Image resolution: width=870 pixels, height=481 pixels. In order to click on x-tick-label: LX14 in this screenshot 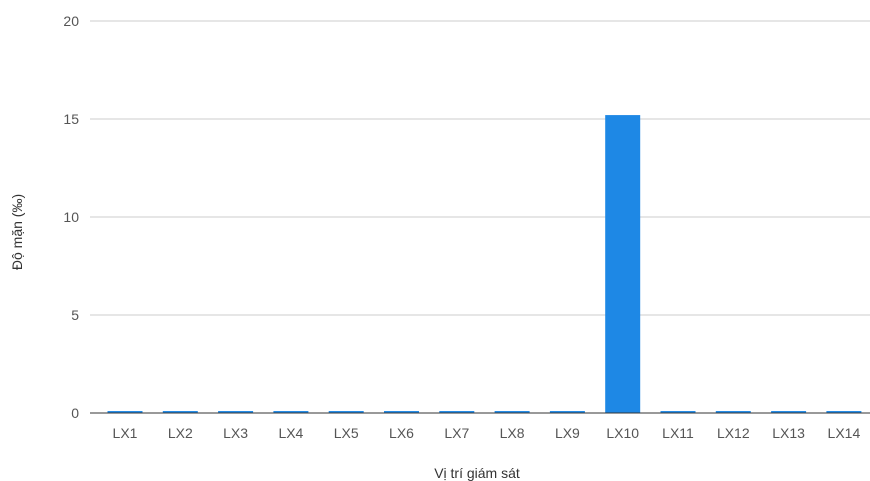, I will do `click(844, 433)`.